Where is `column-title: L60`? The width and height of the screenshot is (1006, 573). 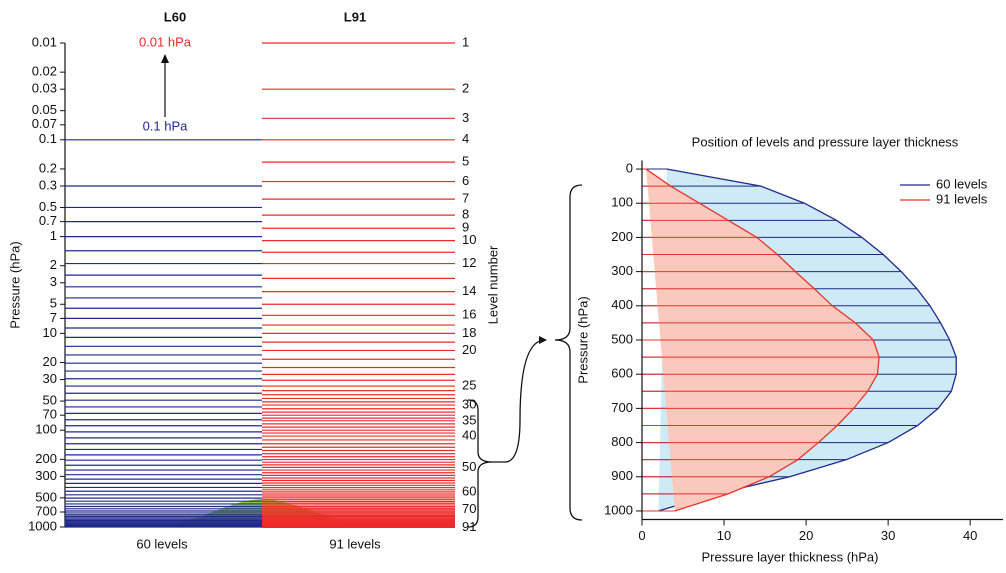 column-title: L60 is located at coordinates (175, 16).